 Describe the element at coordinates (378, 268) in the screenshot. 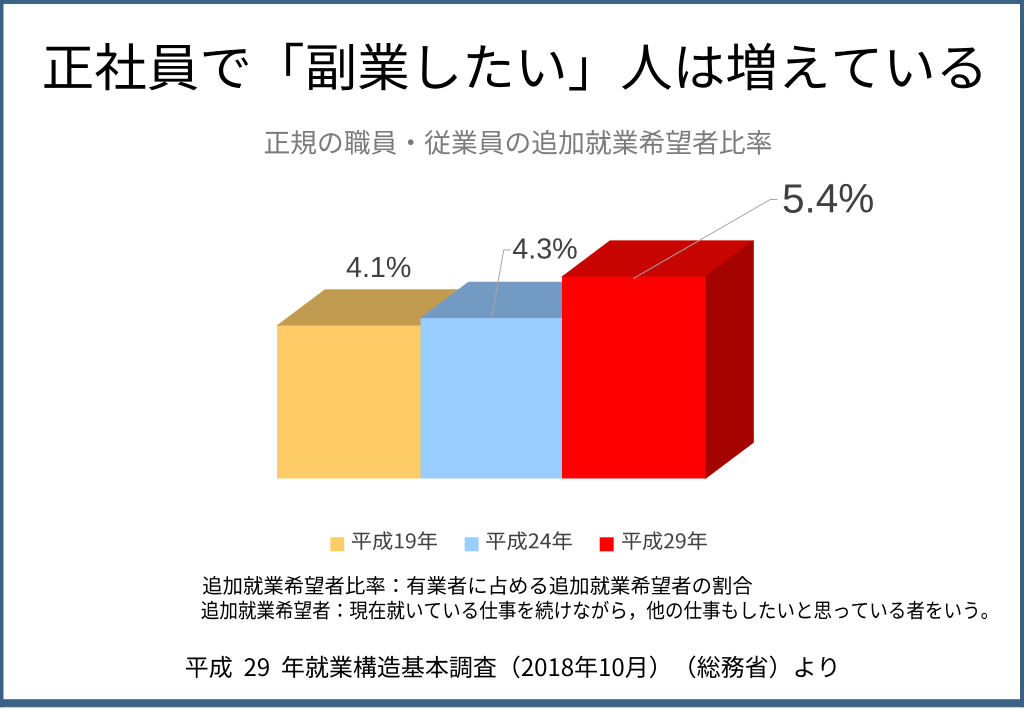

I see `svg-text: 4.1%` at that location.